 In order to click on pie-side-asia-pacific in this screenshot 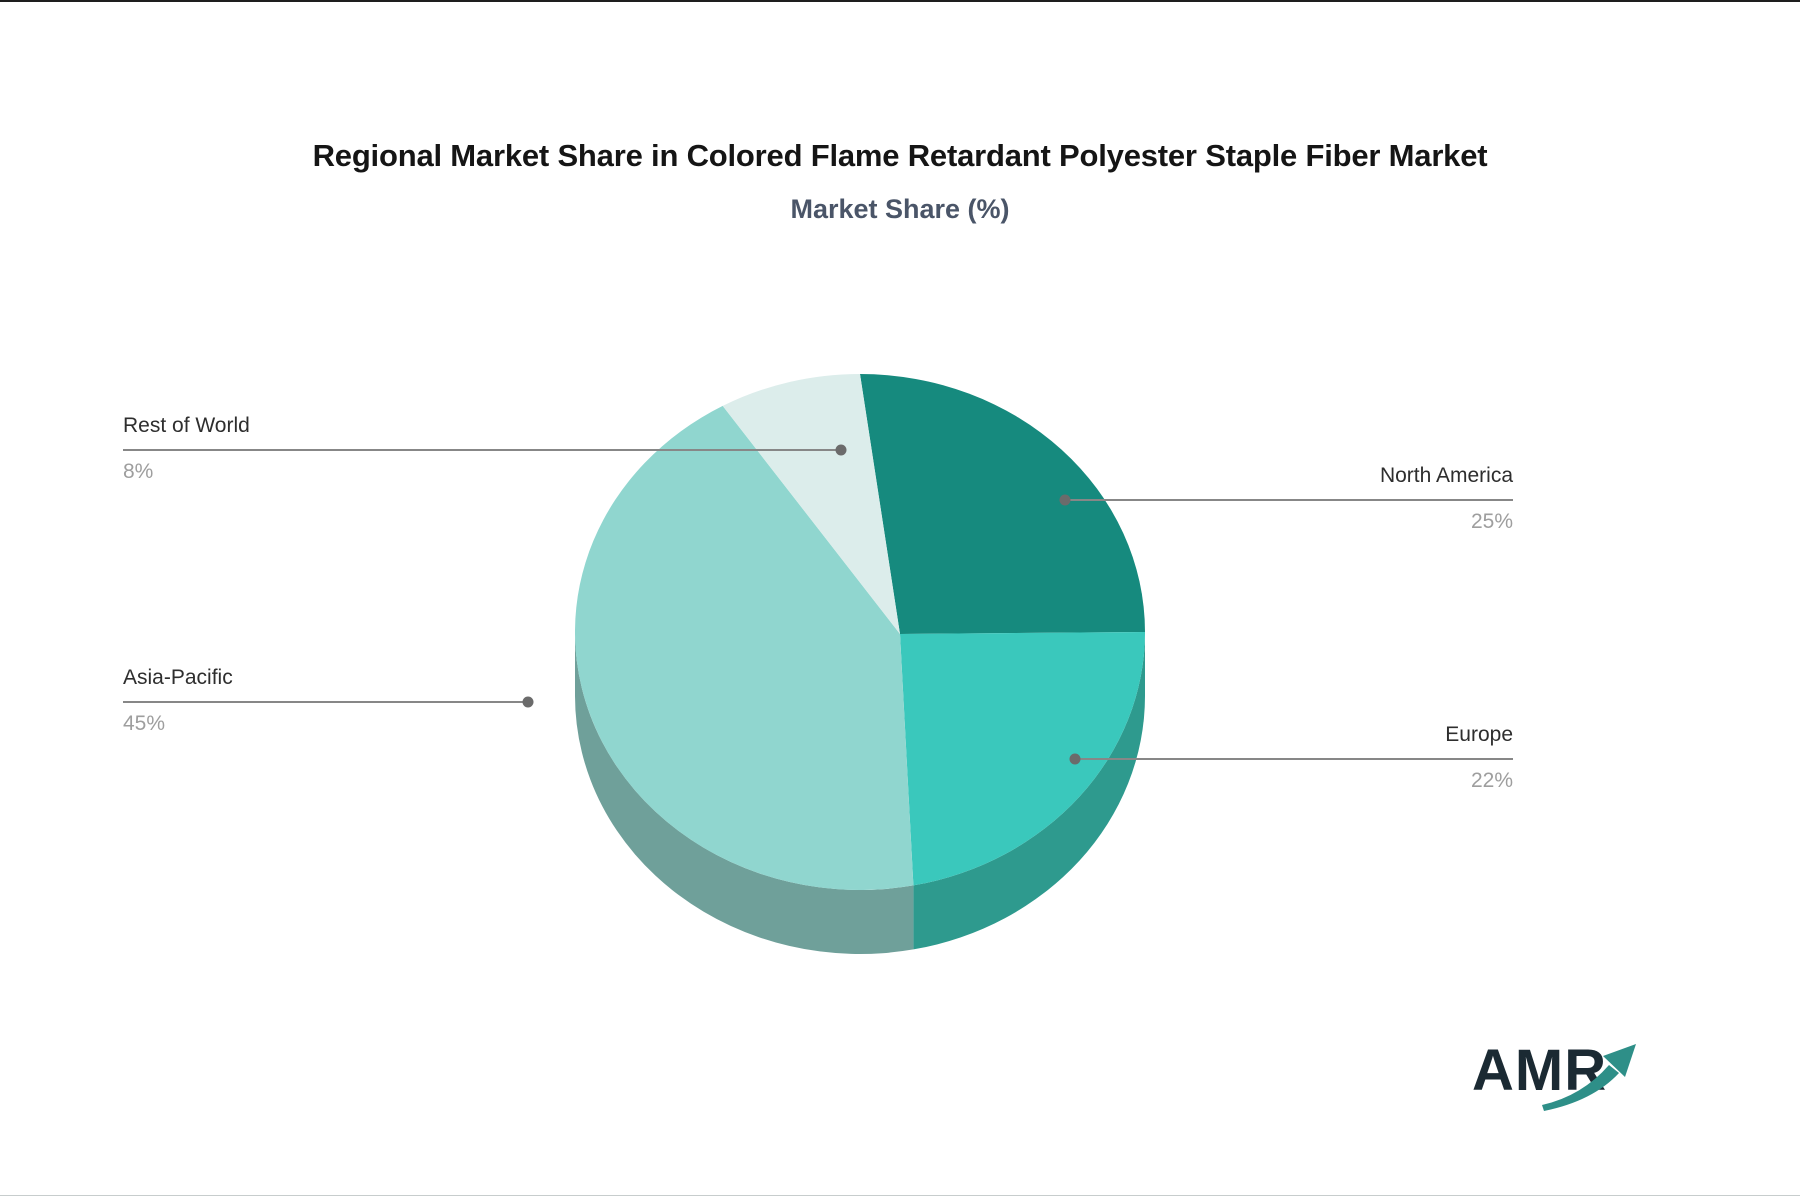, I will do `click(744, 793)`.